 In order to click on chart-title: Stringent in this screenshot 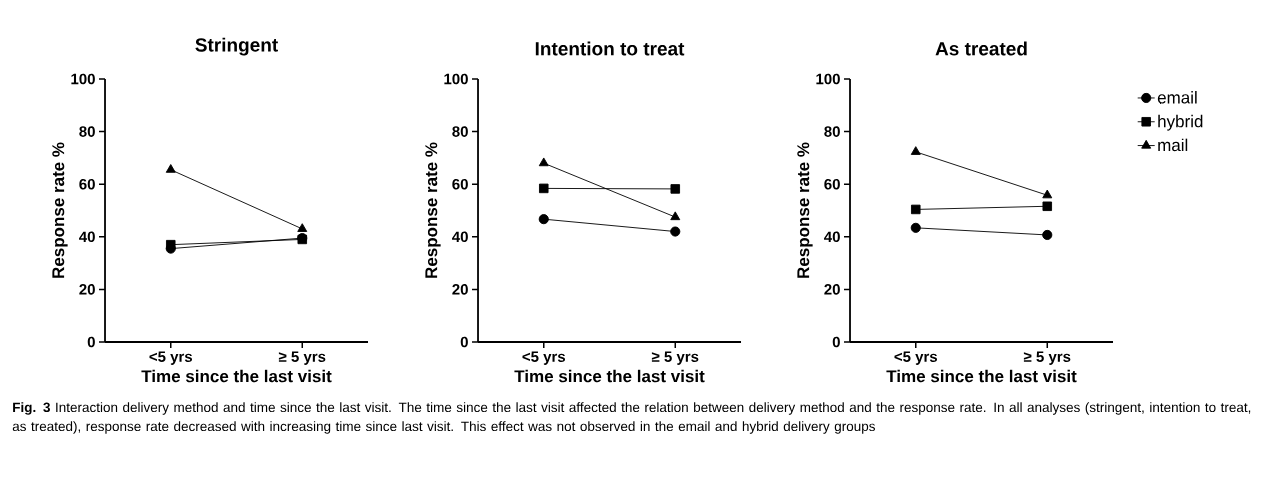, I will do `click(236, 46)`.